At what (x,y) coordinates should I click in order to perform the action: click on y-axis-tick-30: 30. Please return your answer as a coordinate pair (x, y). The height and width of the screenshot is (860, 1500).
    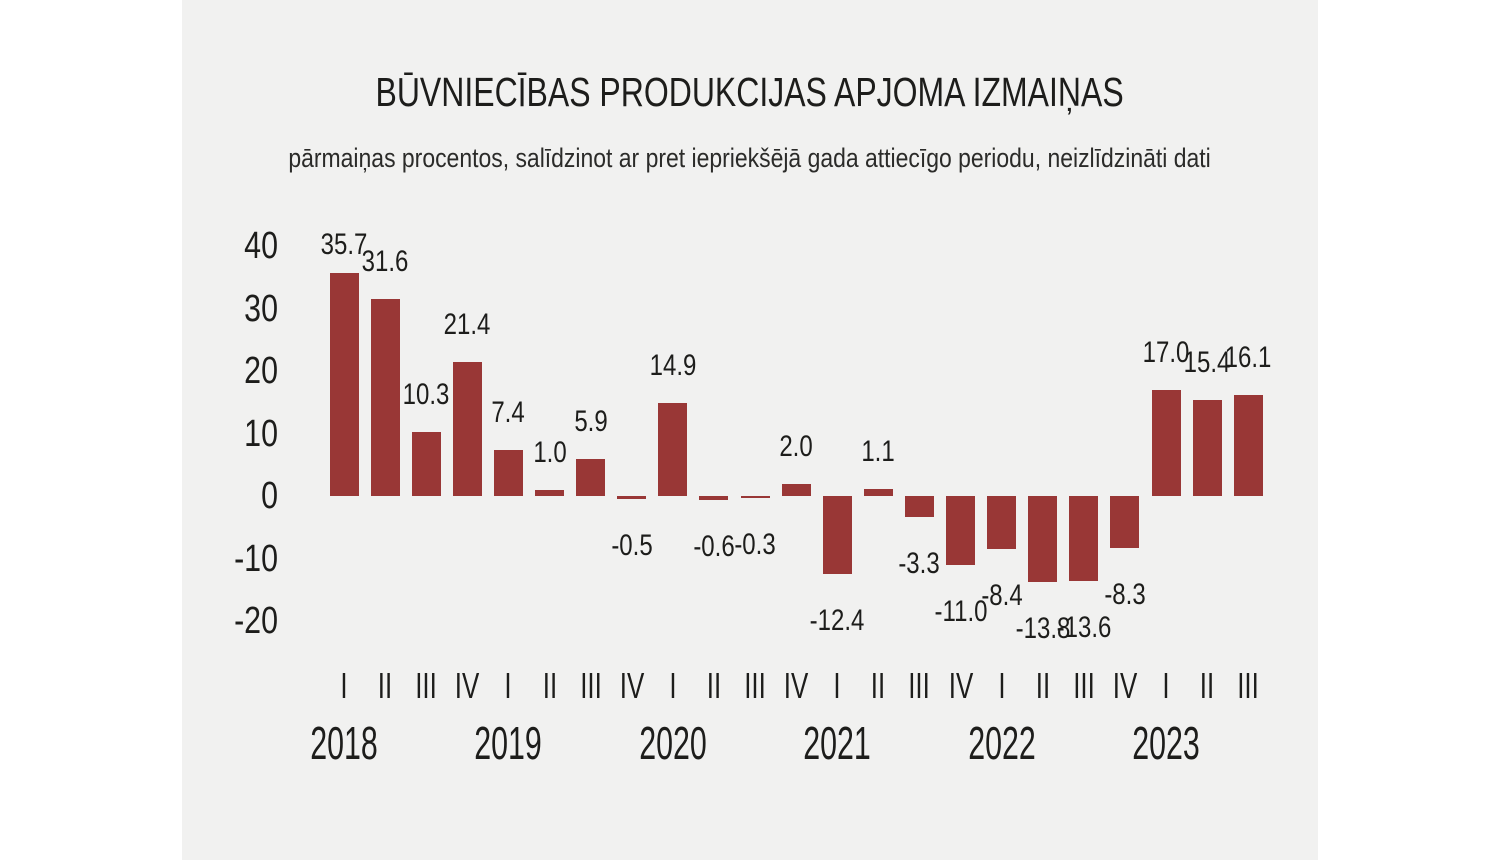
    Looking at the image, I should click on (261, 308).